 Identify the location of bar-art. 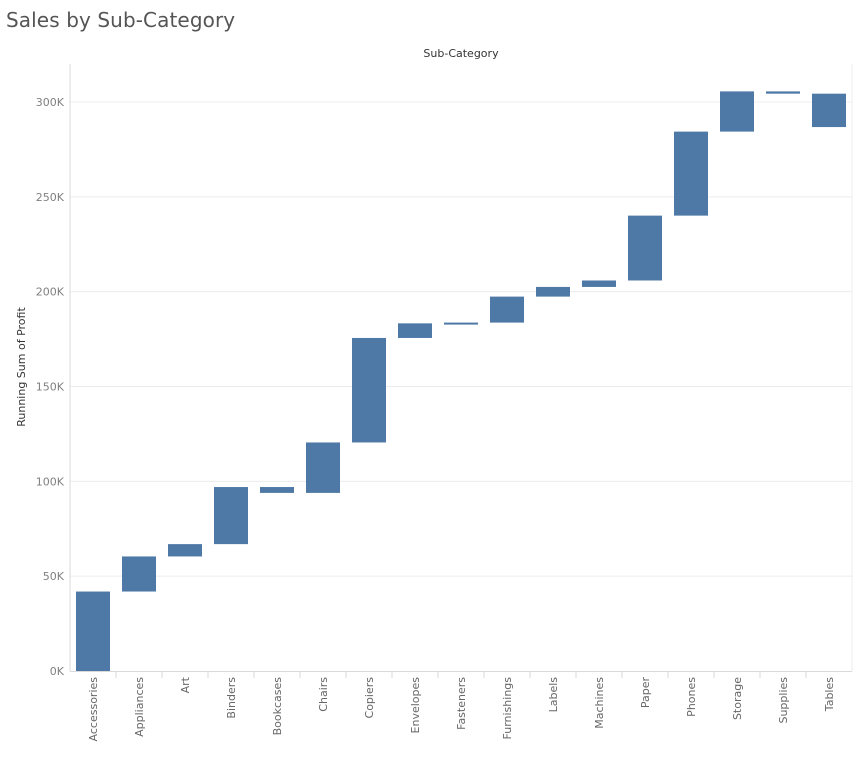
(185, 550).